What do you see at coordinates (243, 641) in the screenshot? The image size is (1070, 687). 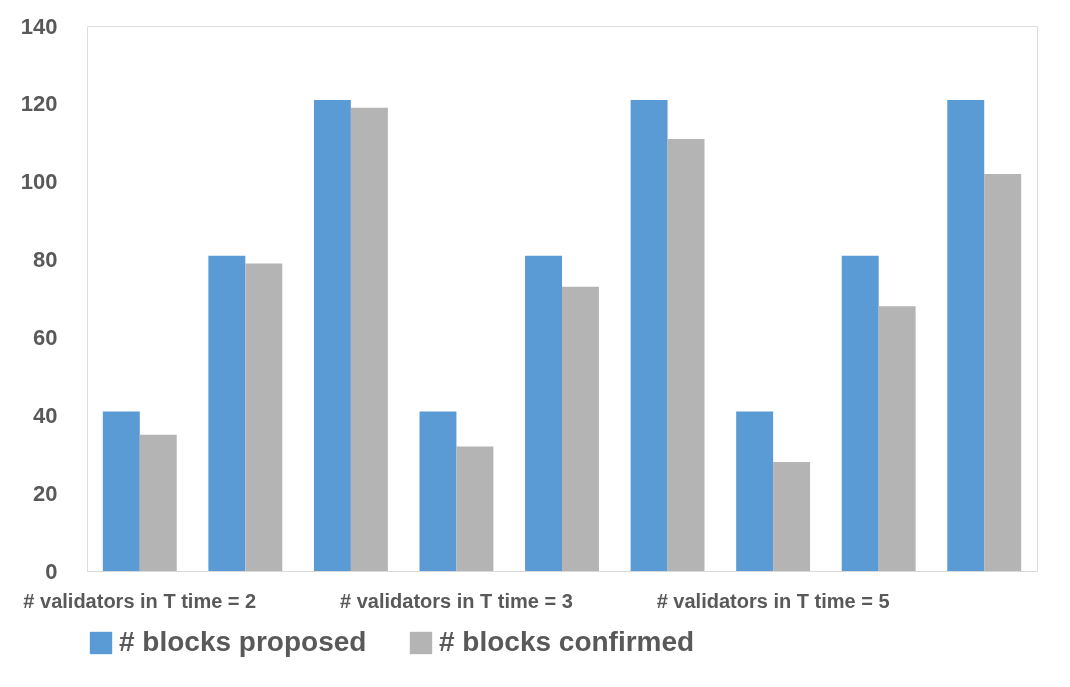 I see `legend-label: # blocks proposed` at bounding box center [243, 641].